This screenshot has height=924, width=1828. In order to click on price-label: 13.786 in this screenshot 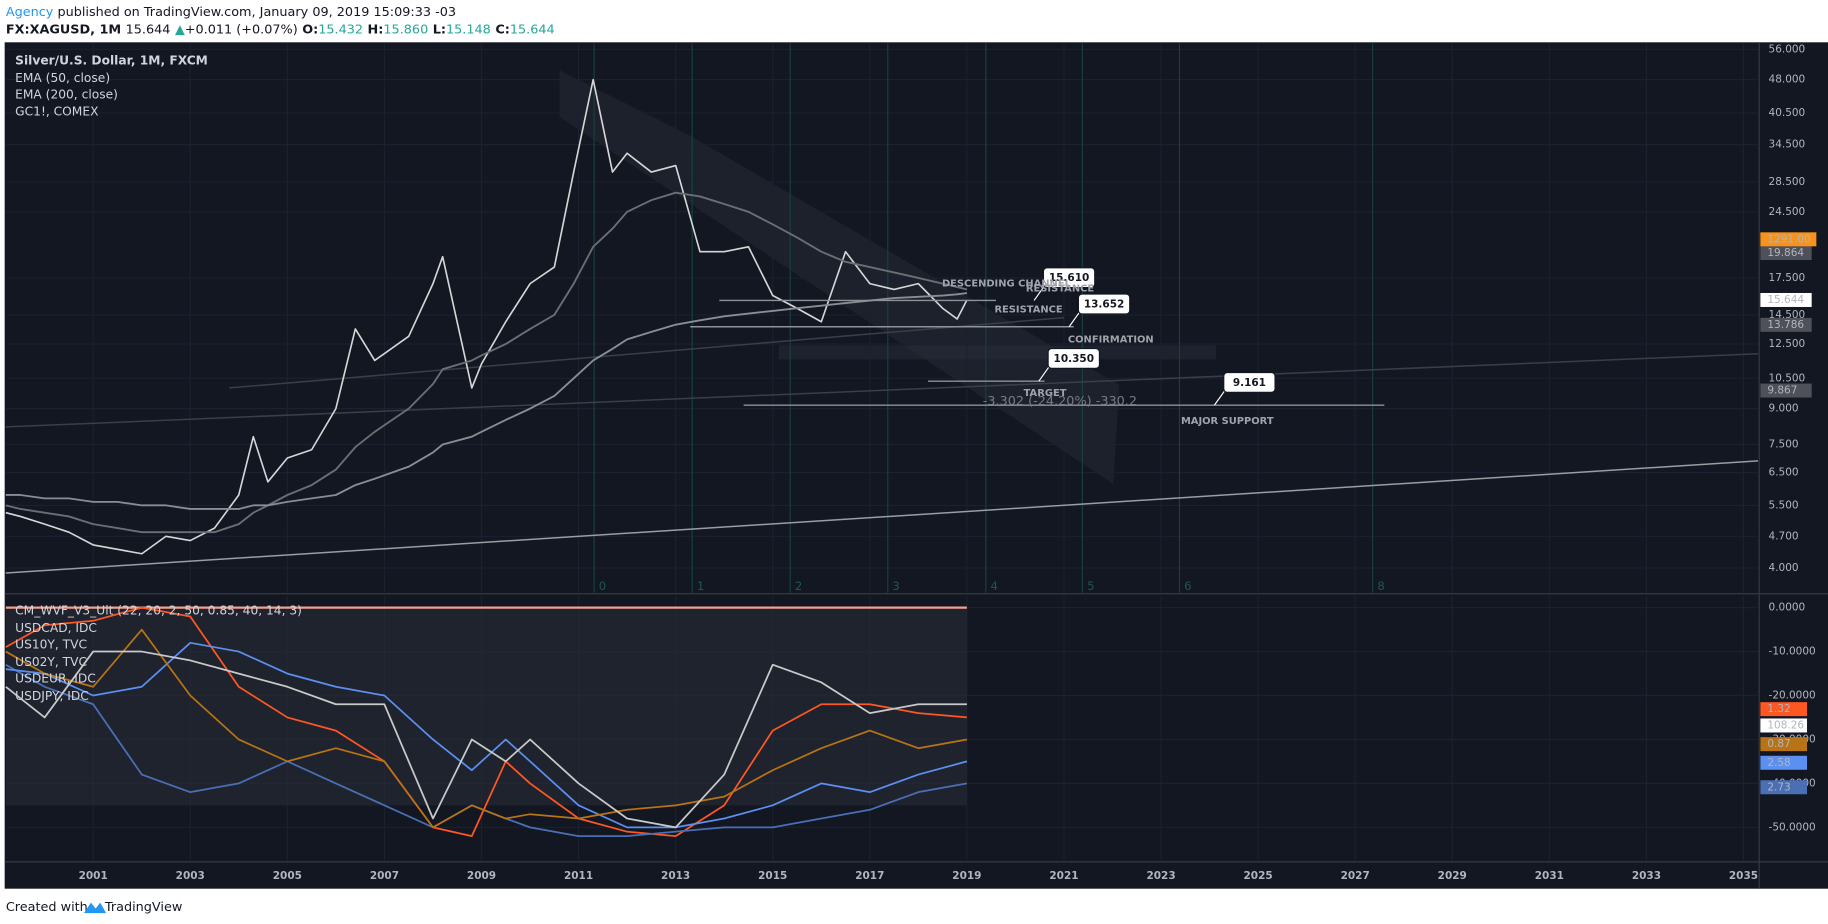, I will do `click(1785, 325)`.